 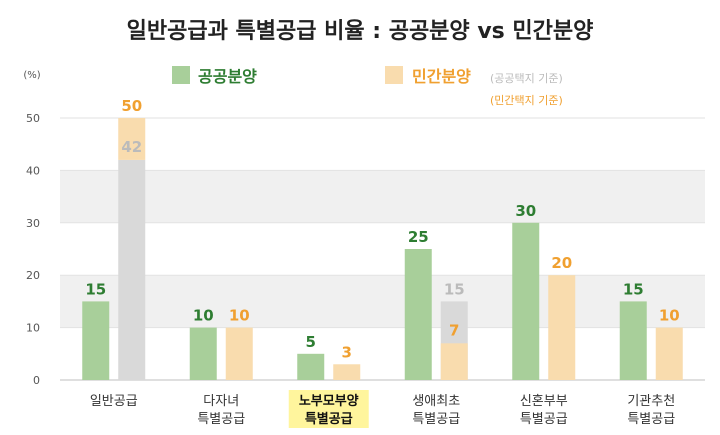 I want to click on value-label-private: 20, so click(x=561, y=263).